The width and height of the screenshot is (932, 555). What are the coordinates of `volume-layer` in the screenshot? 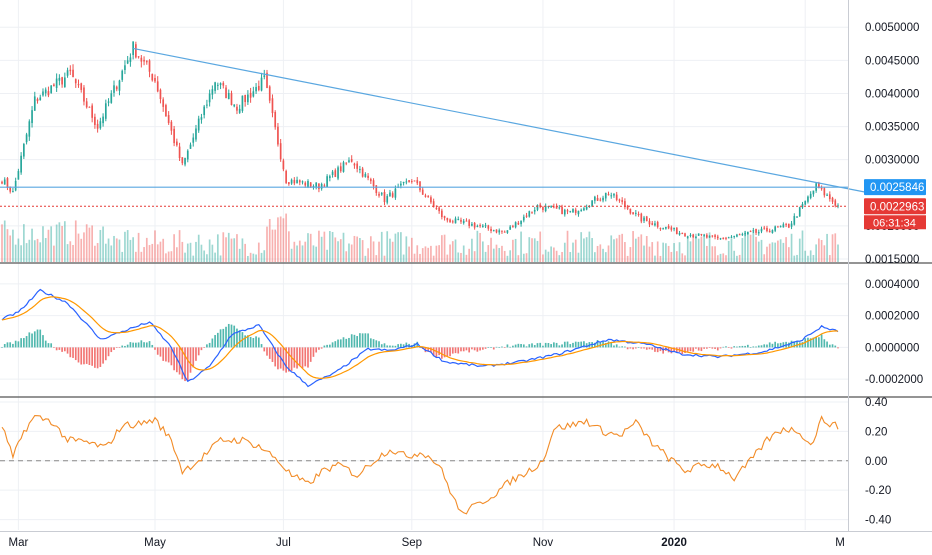 It's located at (420, 237).